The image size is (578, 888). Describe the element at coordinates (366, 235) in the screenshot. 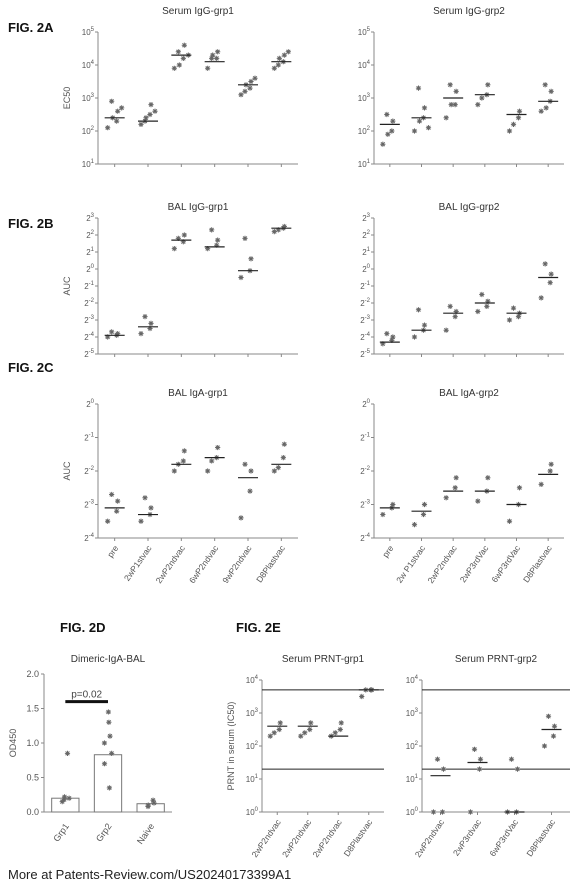

I see `2b-grp2-ytick-label: 22` at that location.